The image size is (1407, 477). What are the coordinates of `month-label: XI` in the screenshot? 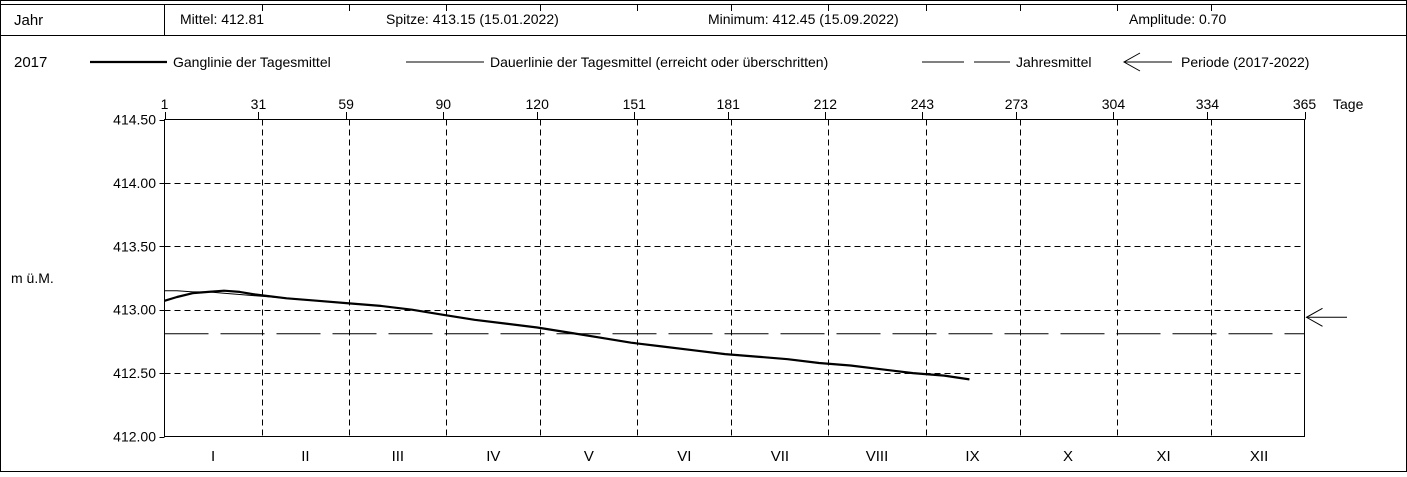 It's located at (1163, 456).